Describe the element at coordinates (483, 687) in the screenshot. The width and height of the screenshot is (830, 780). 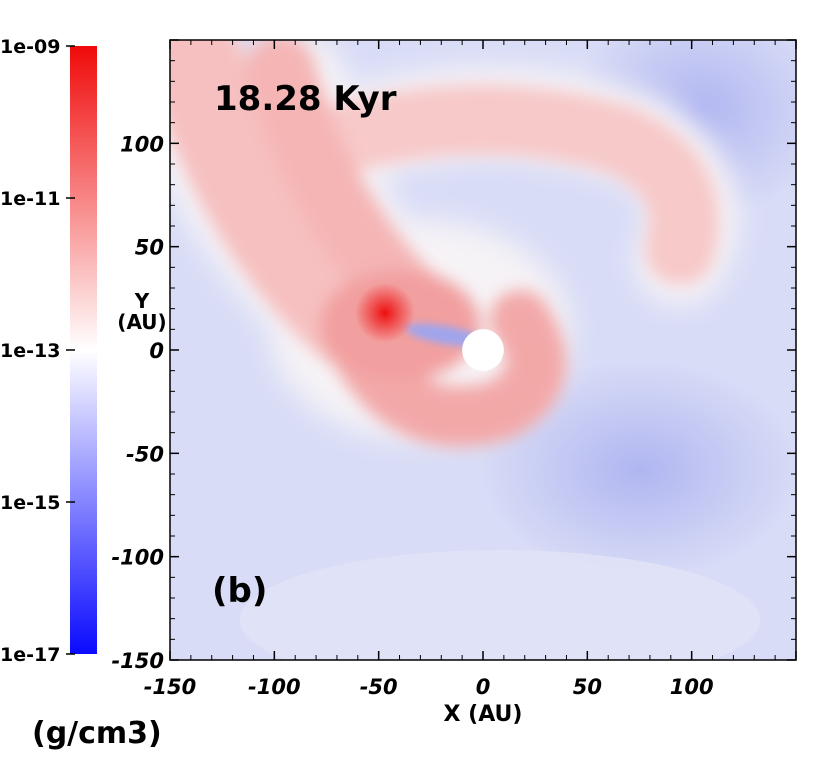
I see `x-tick-label: 0` at that location.